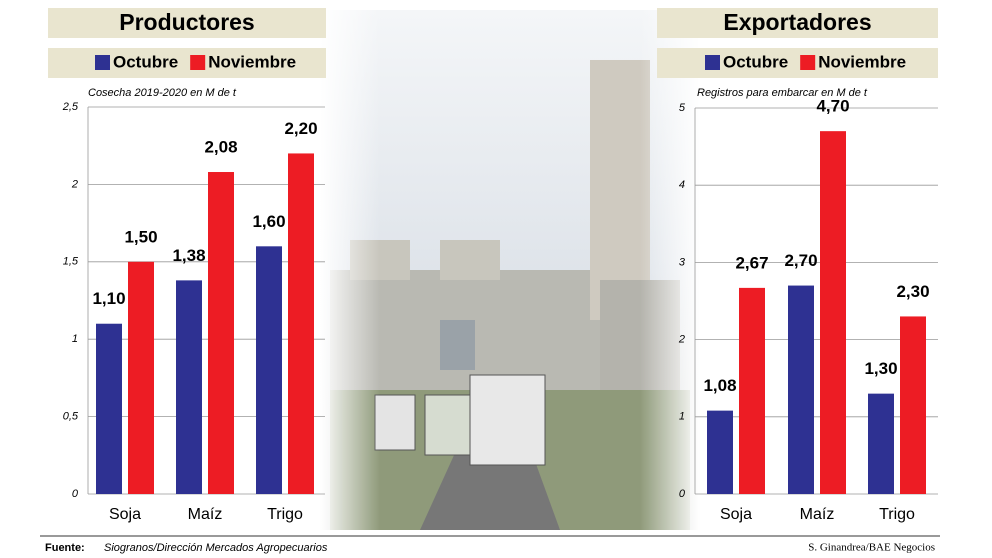 The height and width of the screenshot is (558, 992). I want to click on value-label: 1,08, so click(719, 385).